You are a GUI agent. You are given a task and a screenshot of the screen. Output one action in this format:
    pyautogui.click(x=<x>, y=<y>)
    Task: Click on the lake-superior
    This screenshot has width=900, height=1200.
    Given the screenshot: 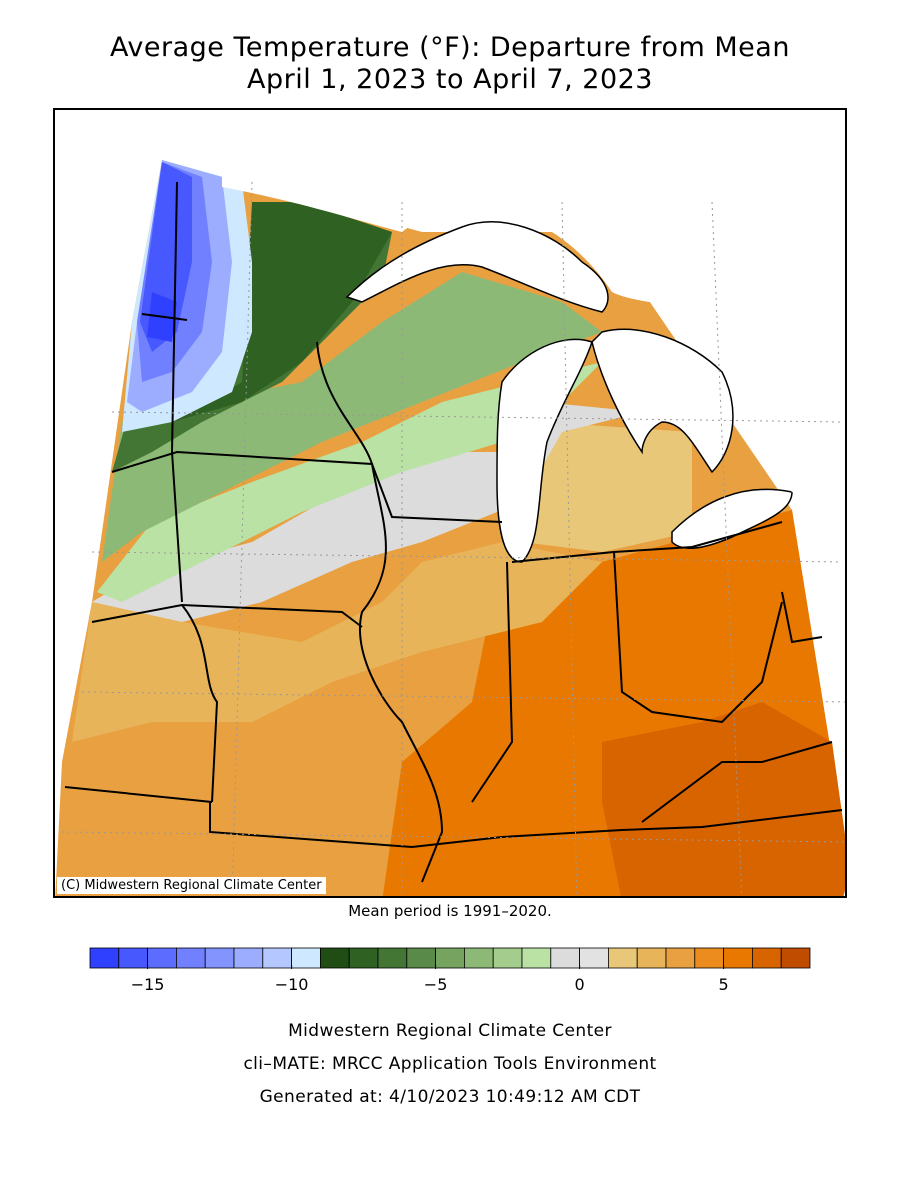 What is the action you would take?
    pyautogui.click(x=477, y=267)
    